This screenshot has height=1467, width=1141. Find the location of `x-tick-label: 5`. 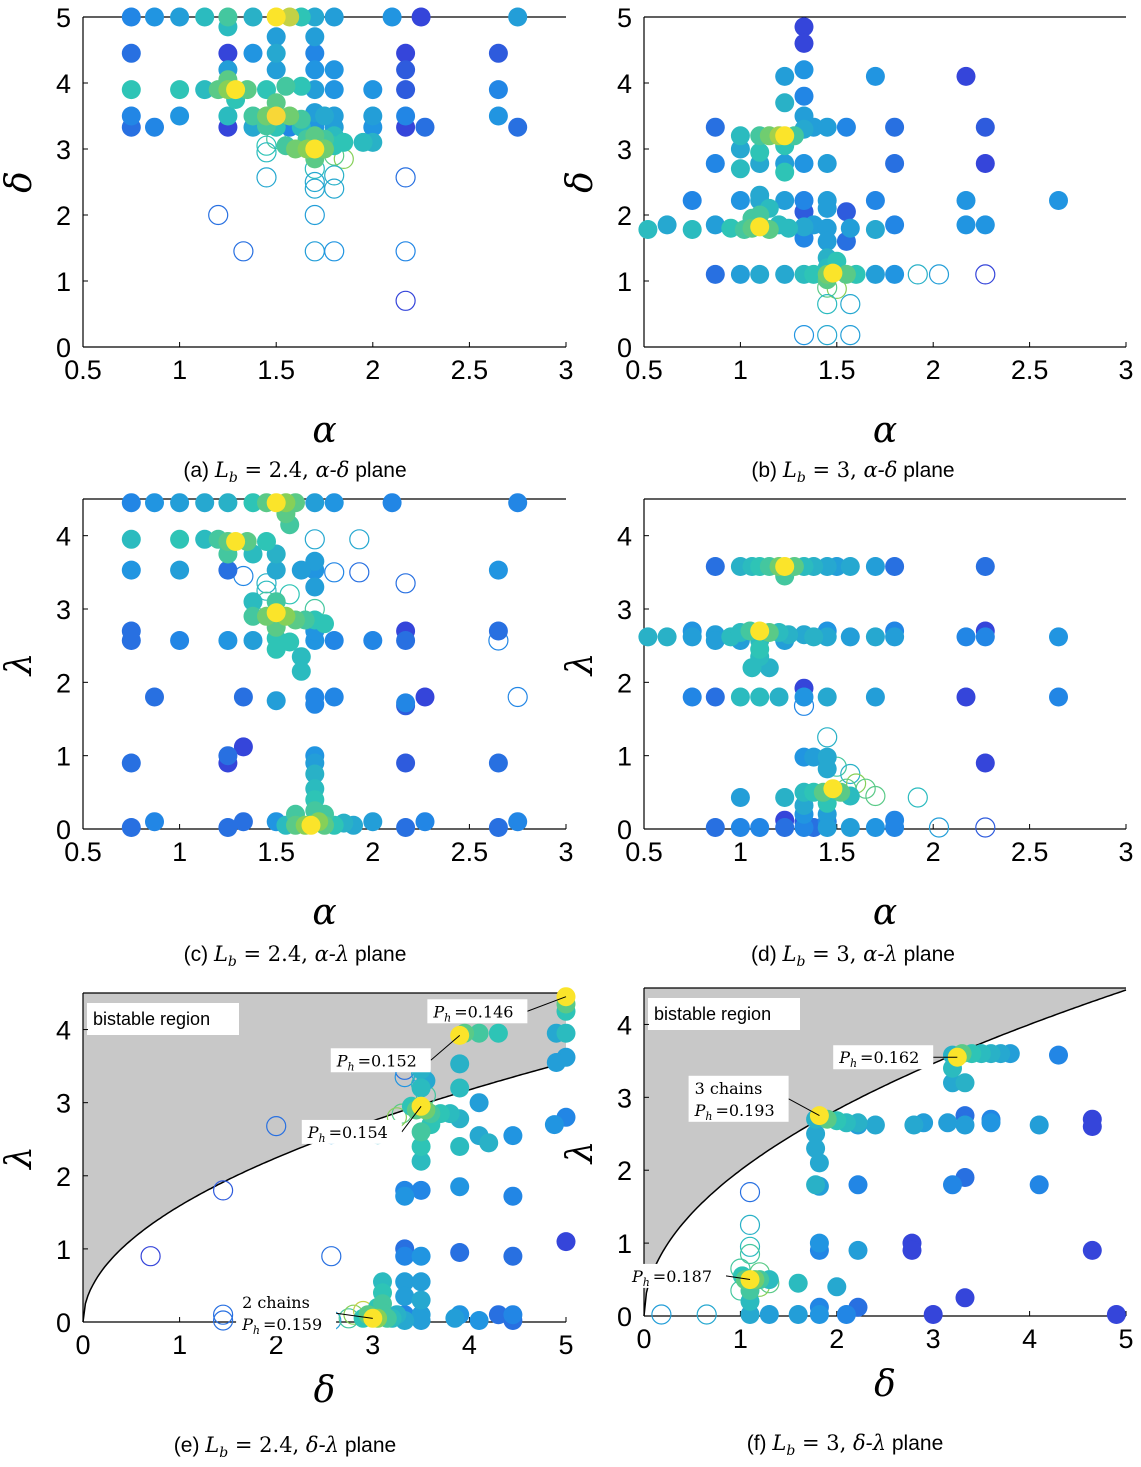

x-tick-label: 5 is located at coordinates (565, 1345).